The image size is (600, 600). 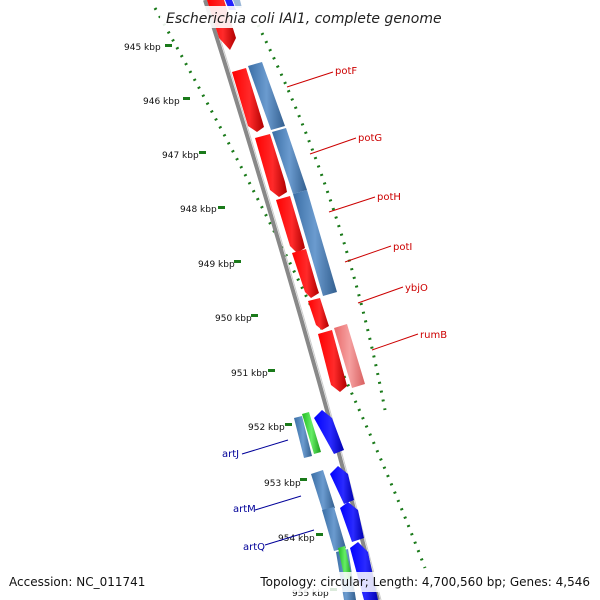 What do you see at coordinates (305, 273) in the screenshot?
I see `cds-potI` at bounding box center [305, 273].